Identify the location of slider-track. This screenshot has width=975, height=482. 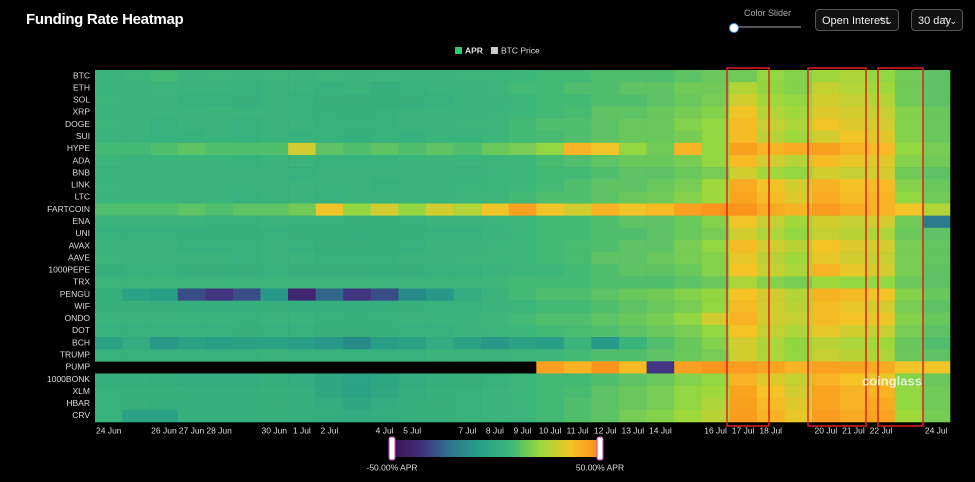
(767, 27).